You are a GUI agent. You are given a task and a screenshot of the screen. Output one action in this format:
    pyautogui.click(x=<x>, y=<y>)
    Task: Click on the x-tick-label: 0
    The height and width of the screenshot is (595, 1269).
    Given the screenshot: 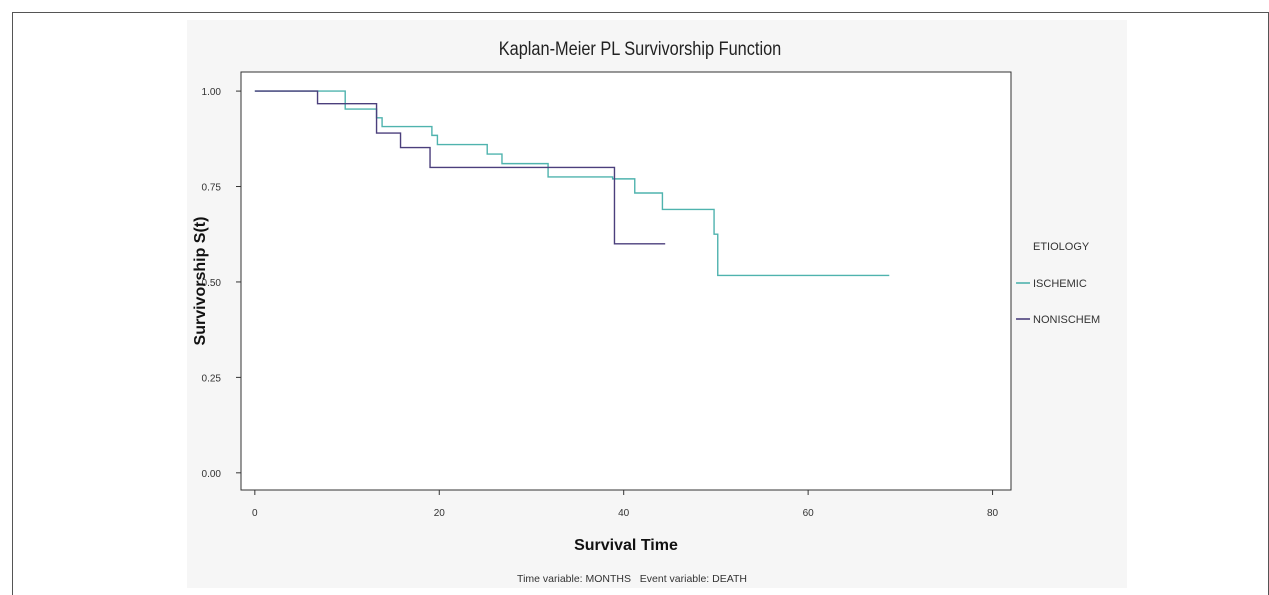 What is the action you would take?
    pyautogui.click(x=255, y=513)
    